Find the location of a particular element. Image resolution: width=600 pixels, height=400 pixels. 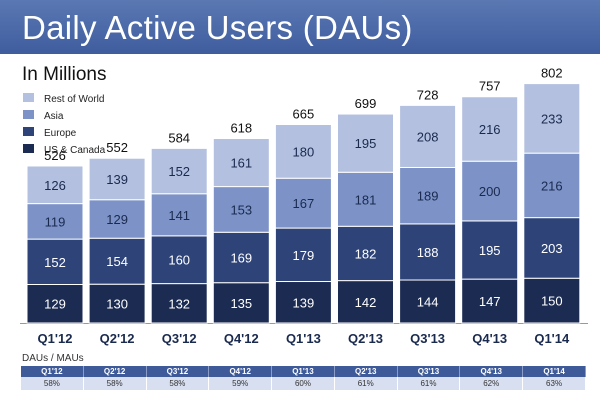

segment-label-rest-of-world-q1-12: 126 is located at coordinates (55, 185).